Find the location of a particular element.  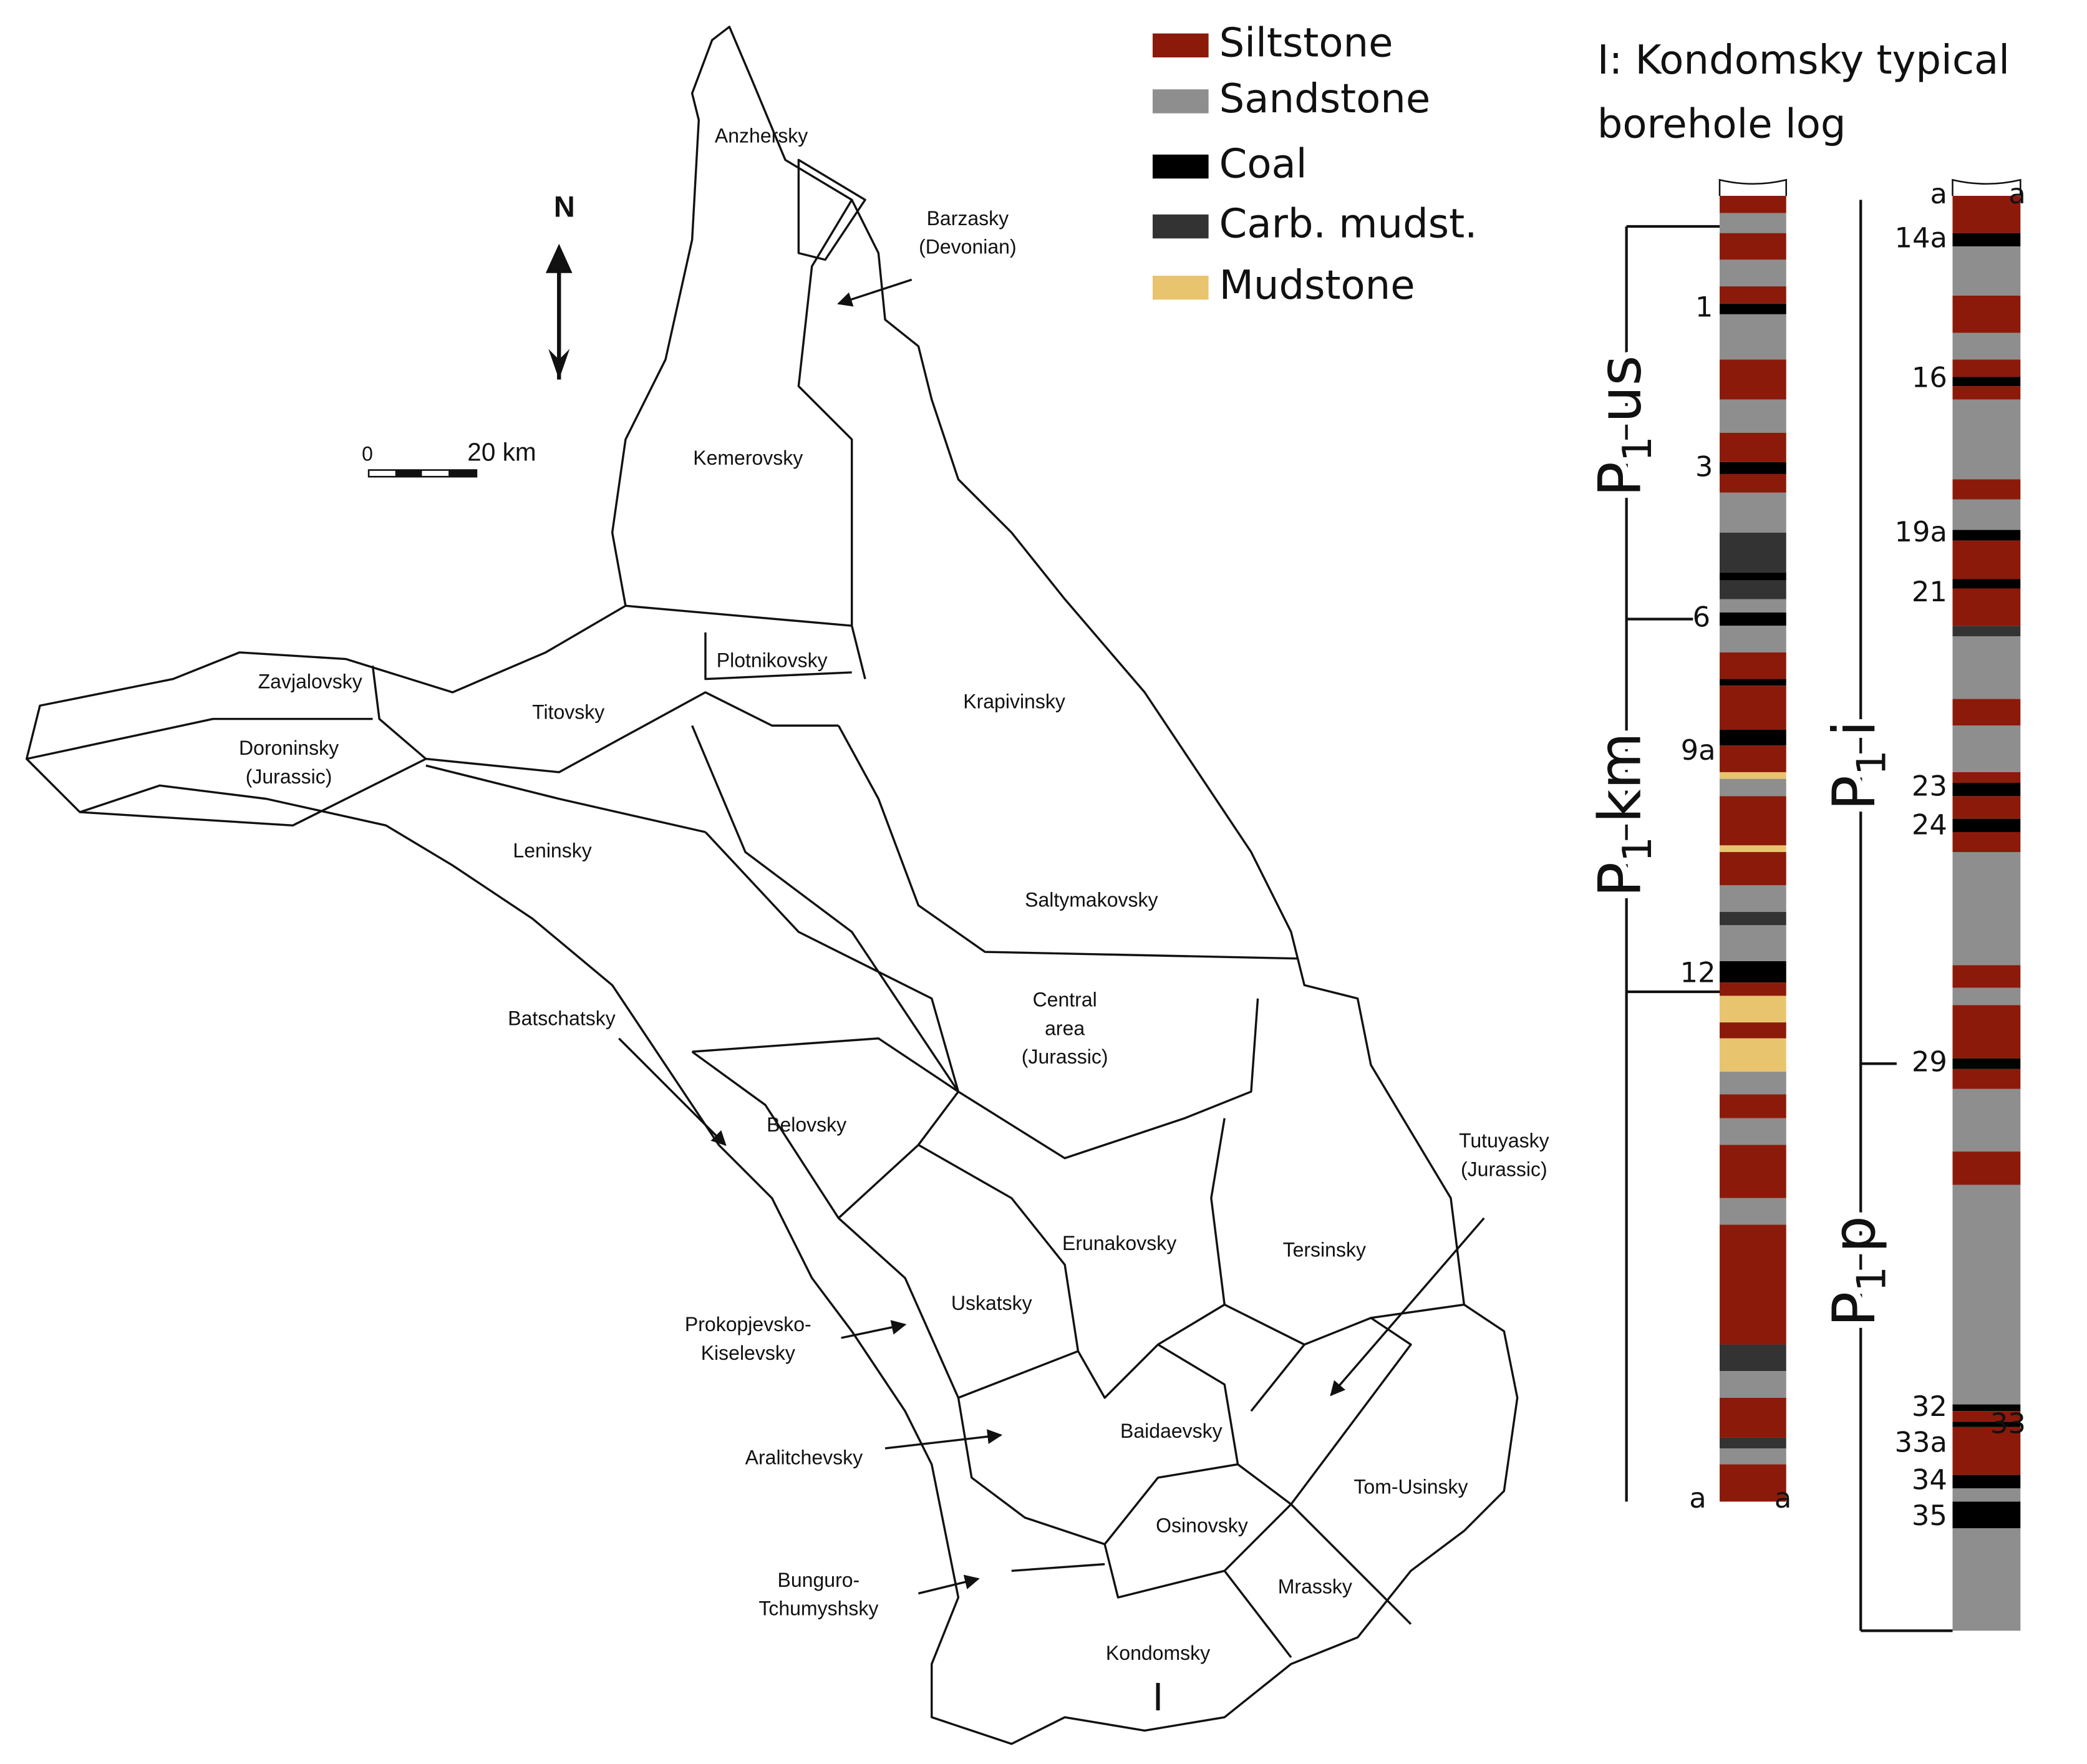

legend-label: Carb. mudst. is located at coordinates (1348, 224).